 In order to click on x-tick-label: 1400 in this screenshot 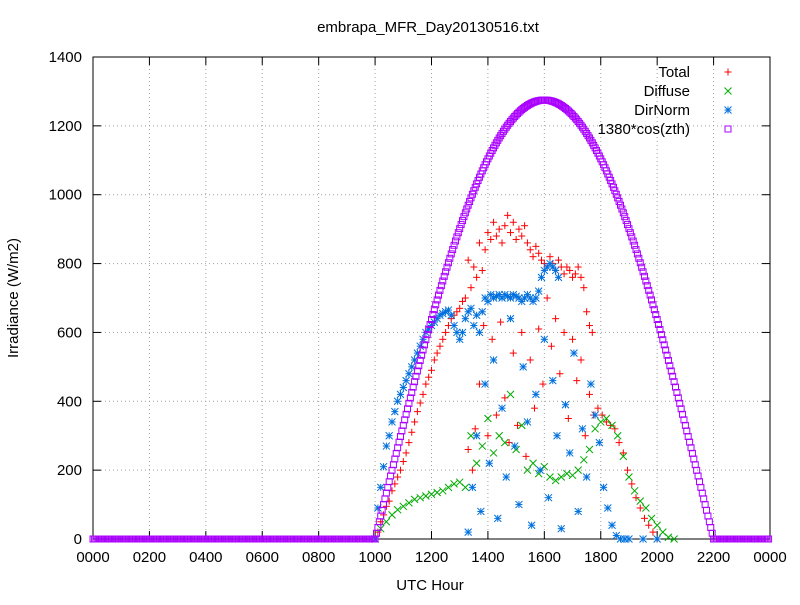, I will do `click(487, 557)`.